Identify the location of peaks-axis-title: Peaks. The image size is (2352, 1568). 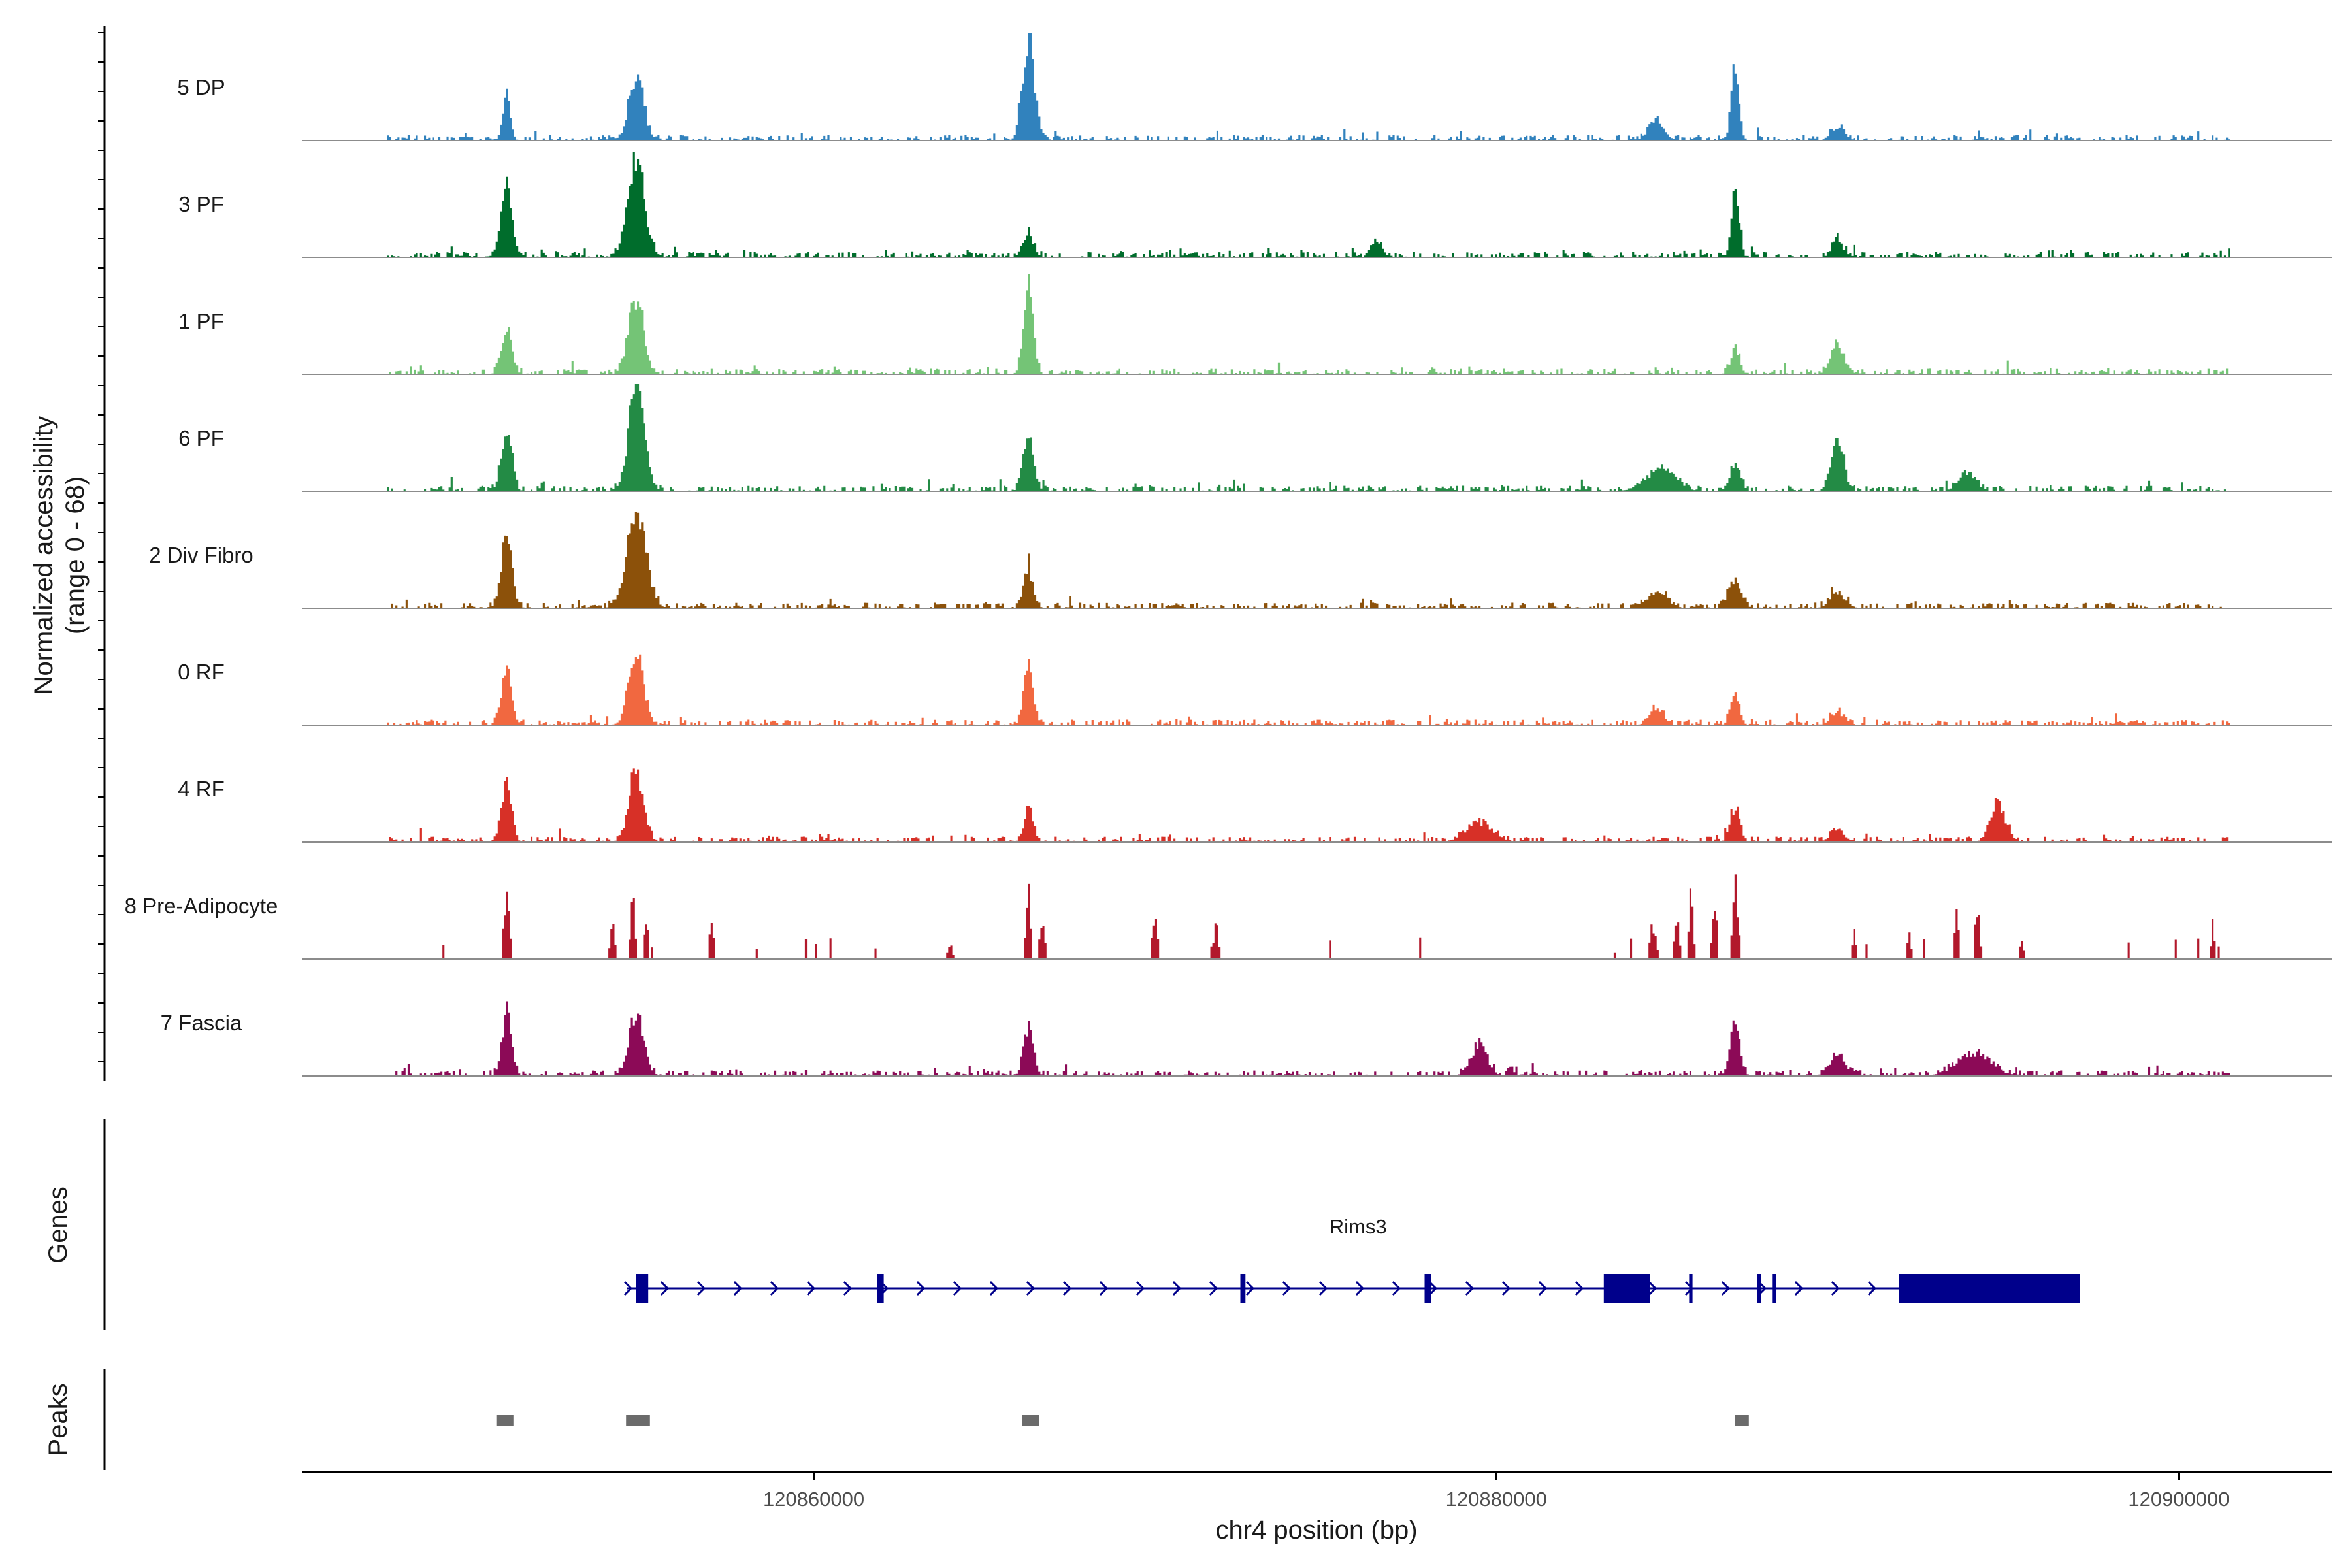
(58, 1419).